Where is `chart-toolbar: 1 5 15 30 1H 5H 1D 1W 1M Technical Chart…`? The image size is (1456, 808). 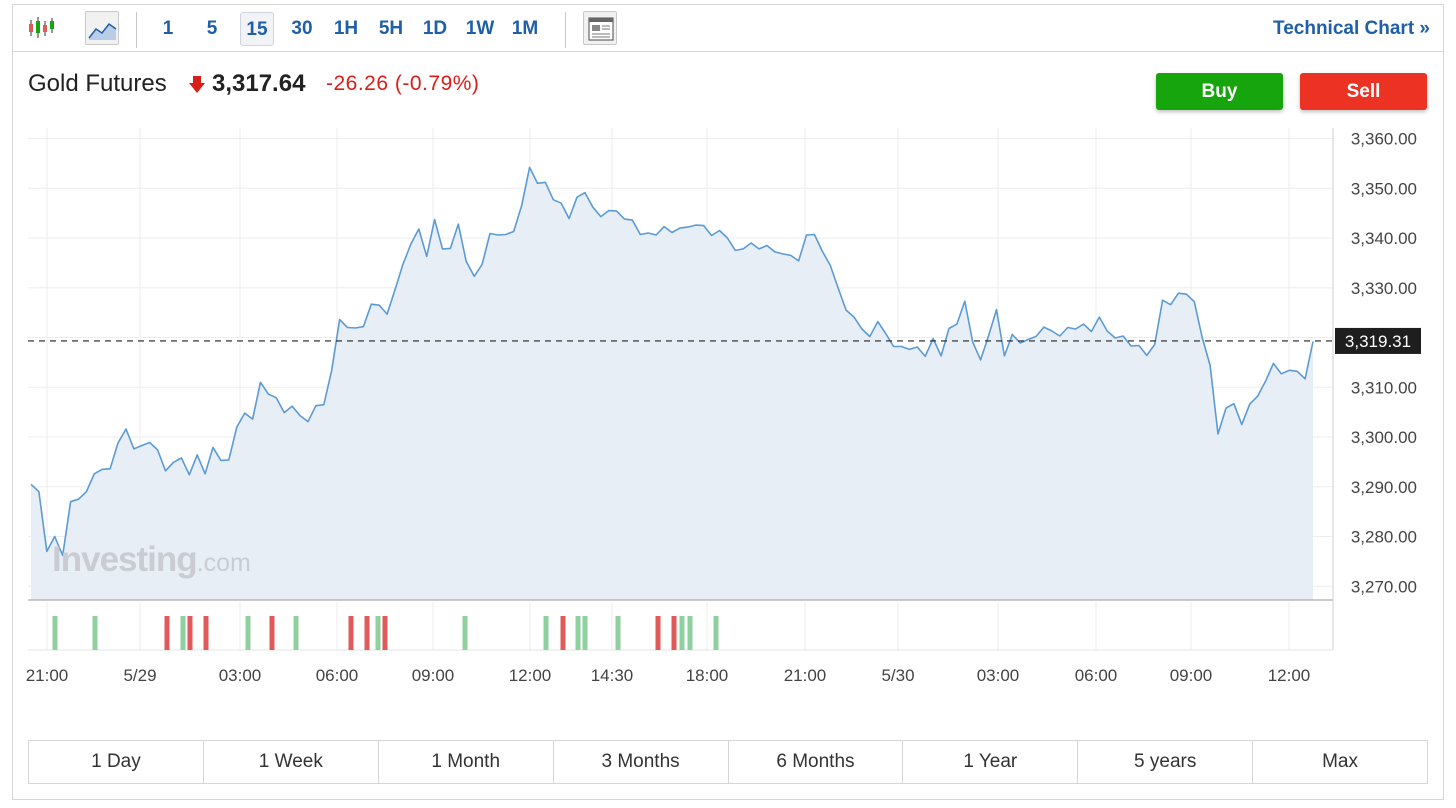
chart-toolbar: 1 5 15 30 1H 5H 1D 1W 1M Technical Chart… is located at coordinates (728, 28).